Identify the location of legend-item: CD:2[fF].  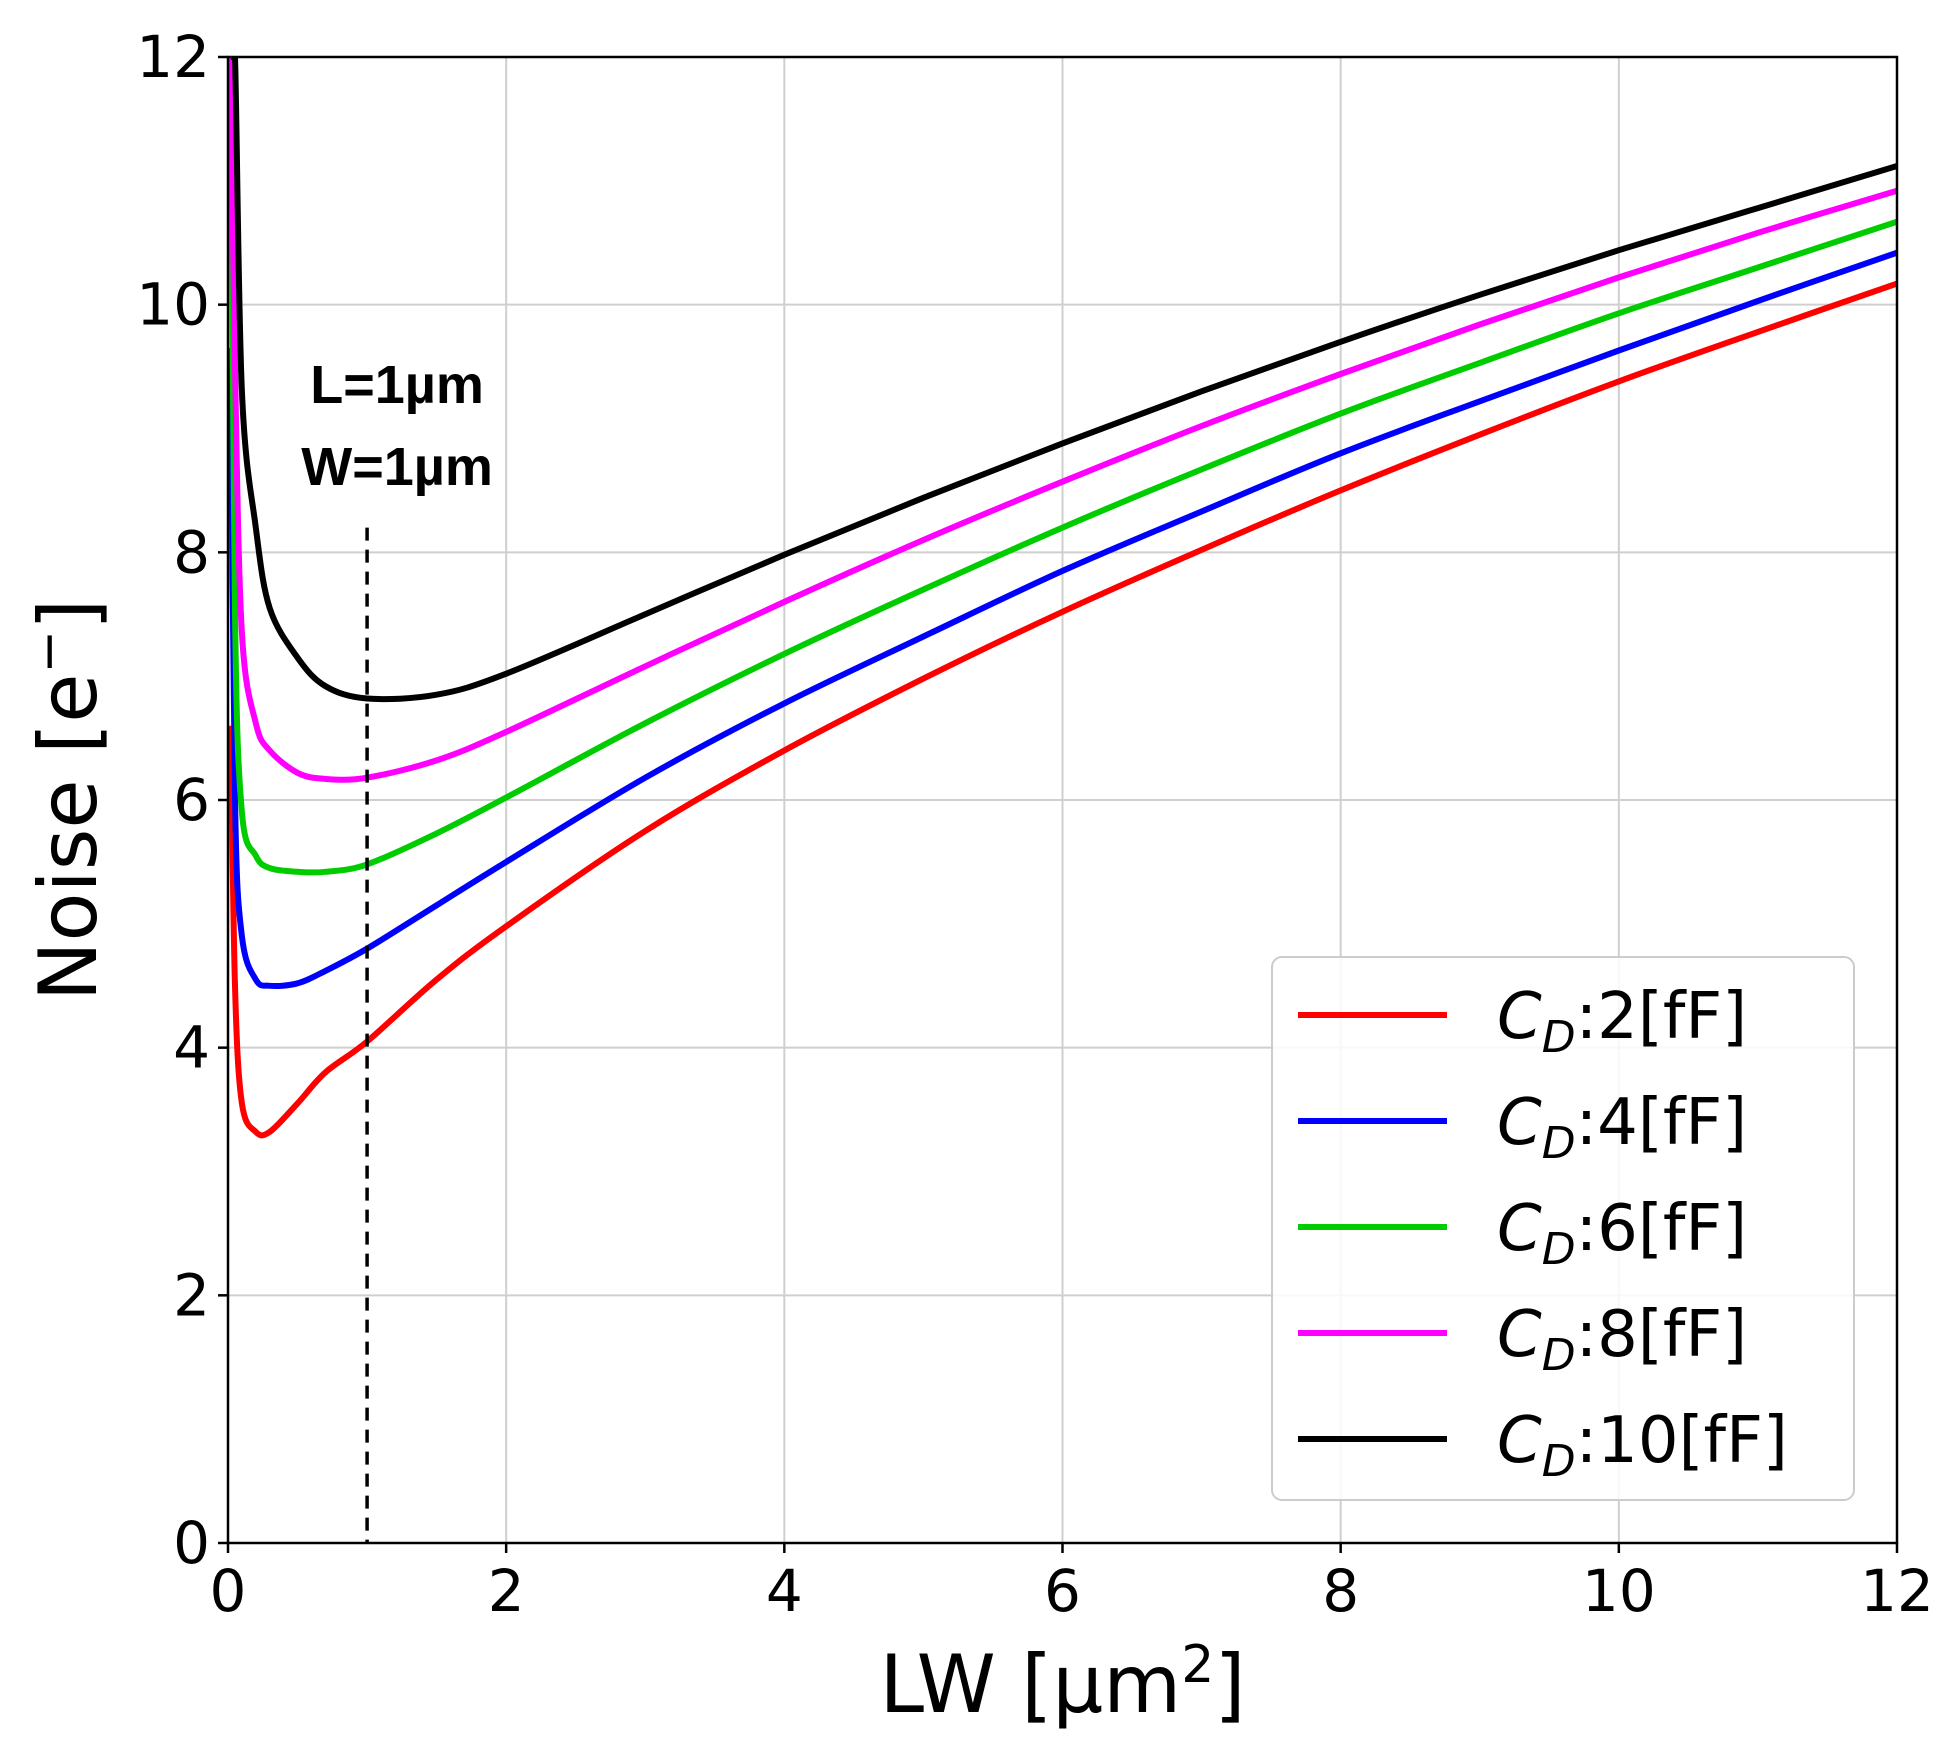
(1522, 1021).